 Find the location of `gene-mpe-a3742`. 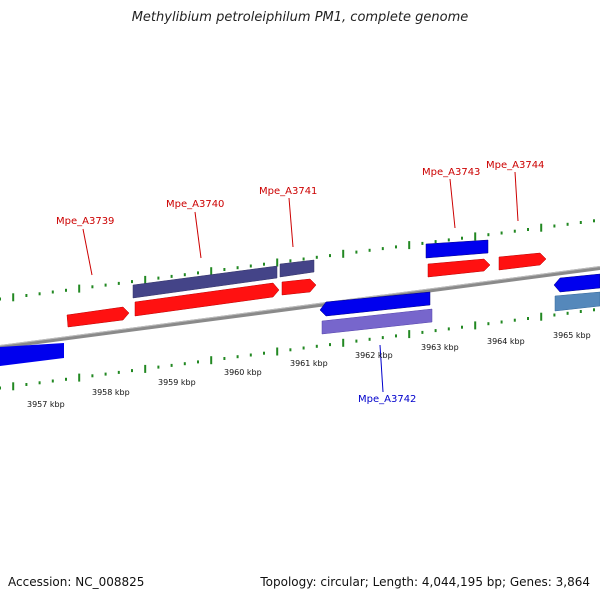

gene-mpe-a3742 is located at coordinates (375, 304).